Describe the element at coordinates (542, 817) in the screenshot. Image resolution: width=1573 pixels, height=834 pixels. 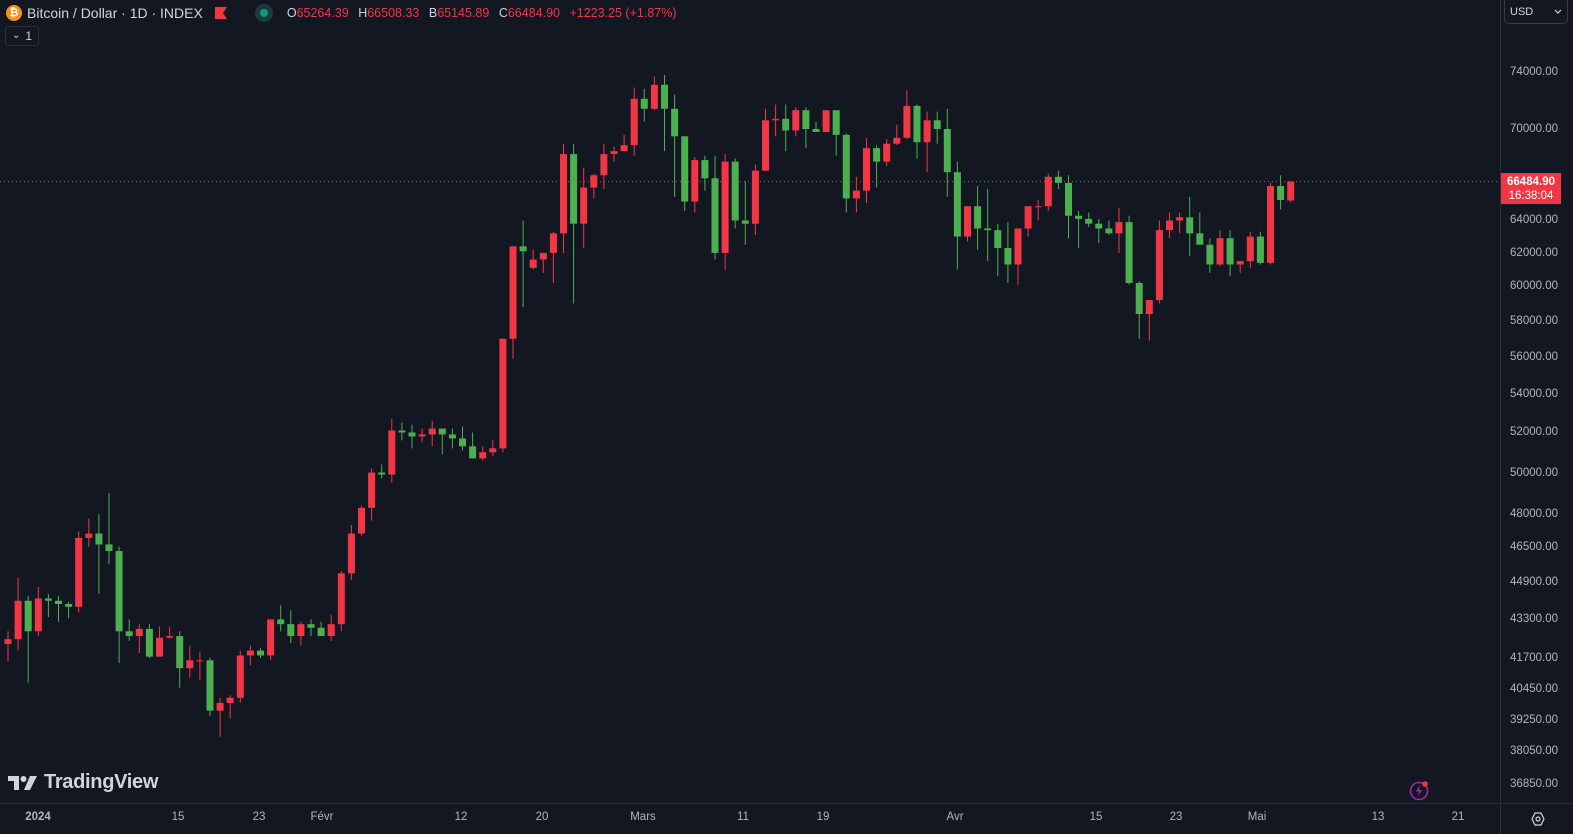
I see `time-tick: 20` at that location.